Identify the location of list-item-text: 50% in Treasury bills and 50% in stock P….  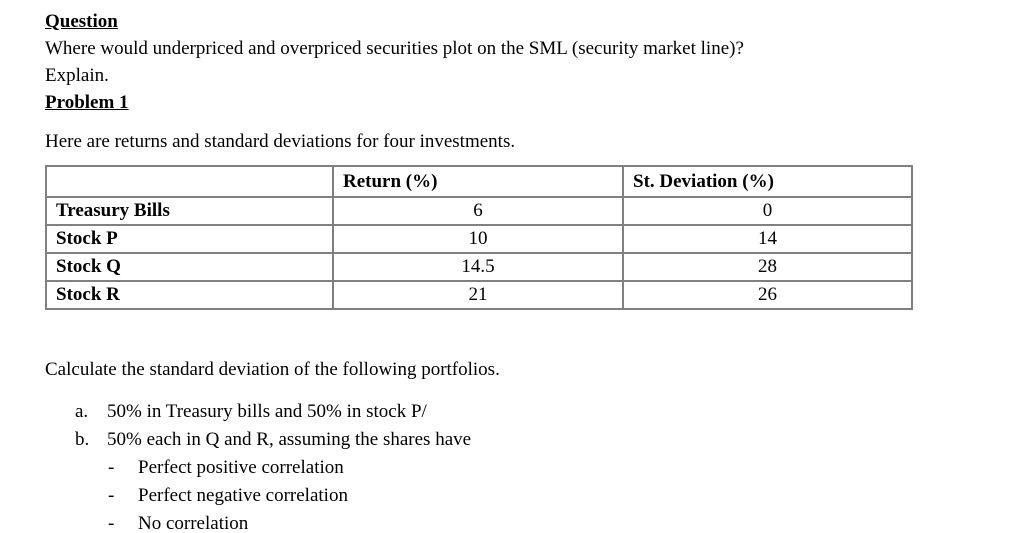
(267, 411).